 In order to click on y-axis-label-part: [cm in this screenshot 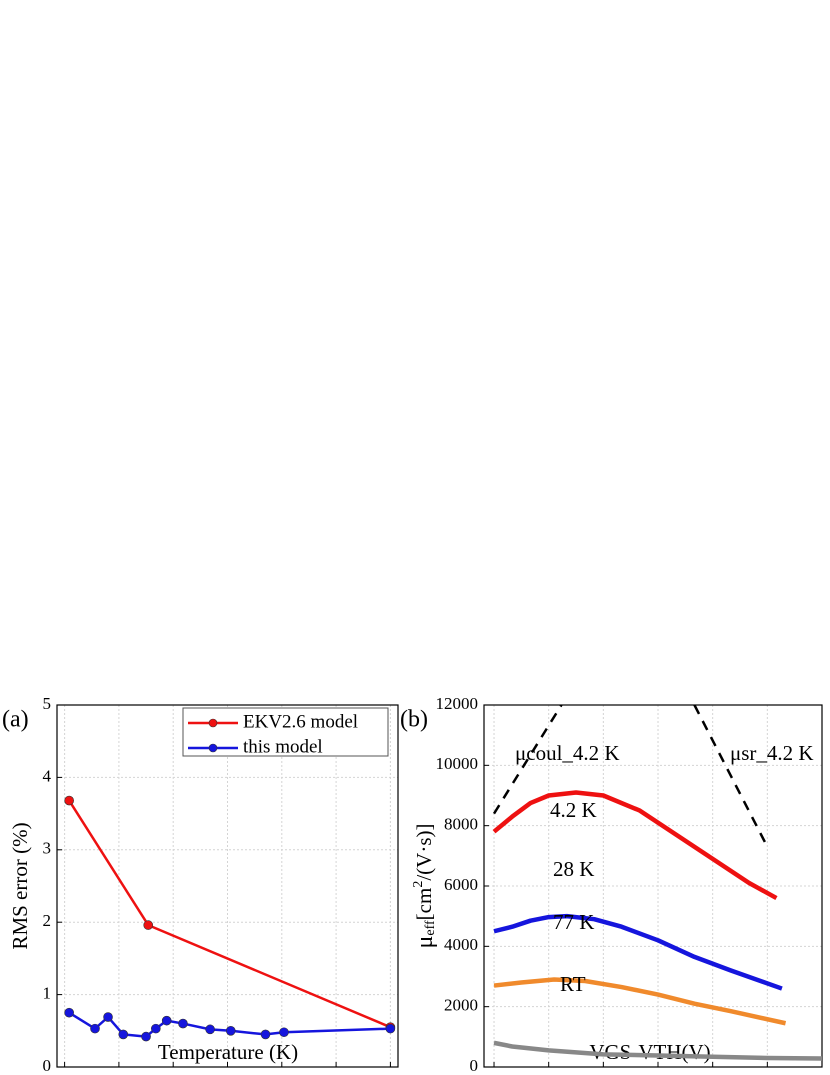, I will do `click(424, 904)`.